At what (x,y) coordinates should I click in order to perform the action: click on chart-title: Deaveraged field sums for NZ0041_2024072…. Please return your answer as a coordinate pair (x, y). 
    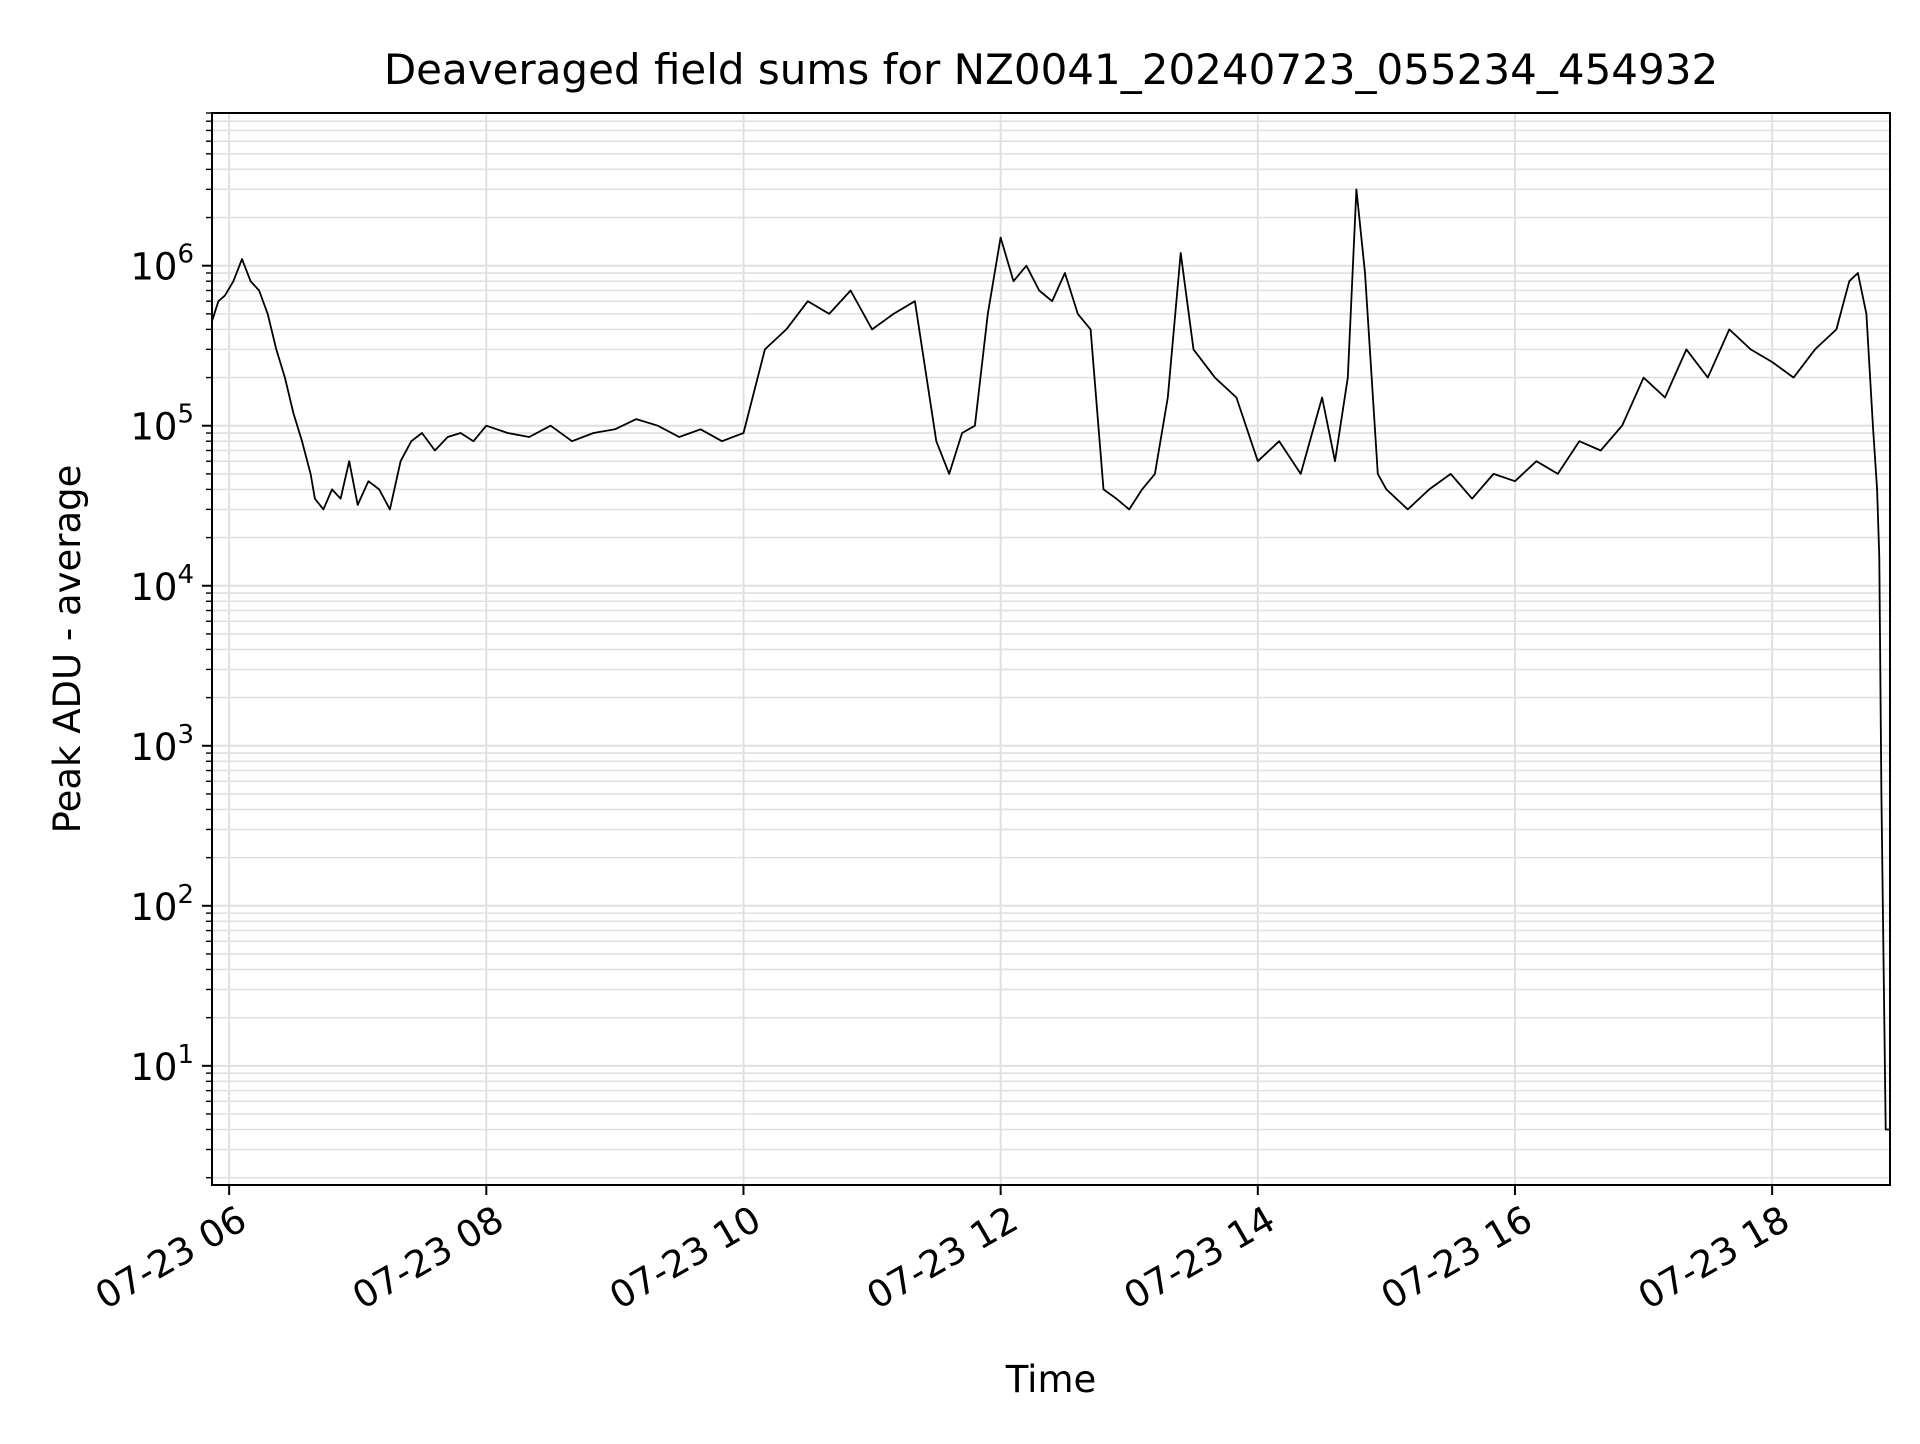
    Looking at the image, I should click on (1051, 69).